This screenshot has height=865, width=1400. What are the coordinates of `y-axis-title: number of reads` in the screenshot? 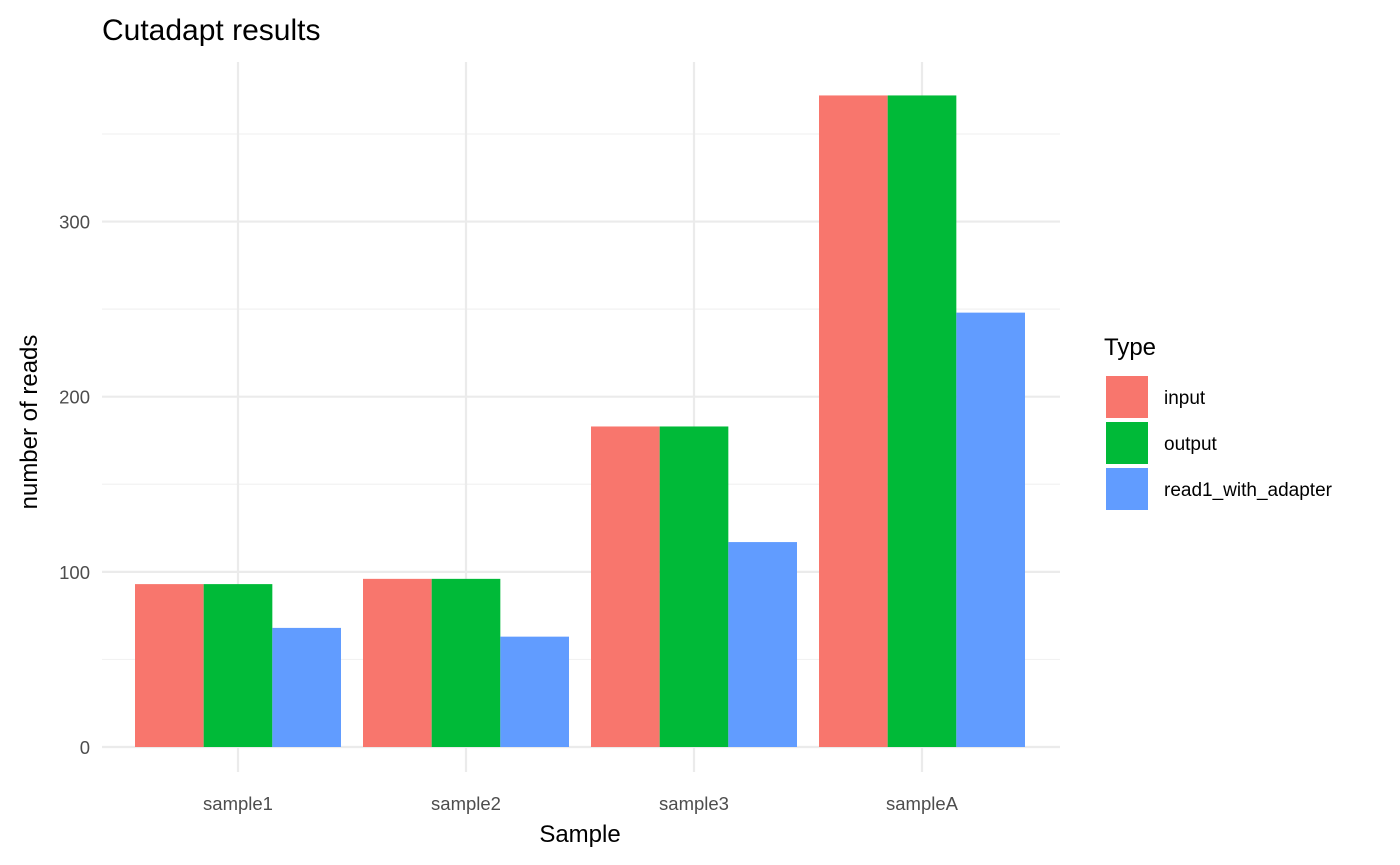 It's located at (29, 422).